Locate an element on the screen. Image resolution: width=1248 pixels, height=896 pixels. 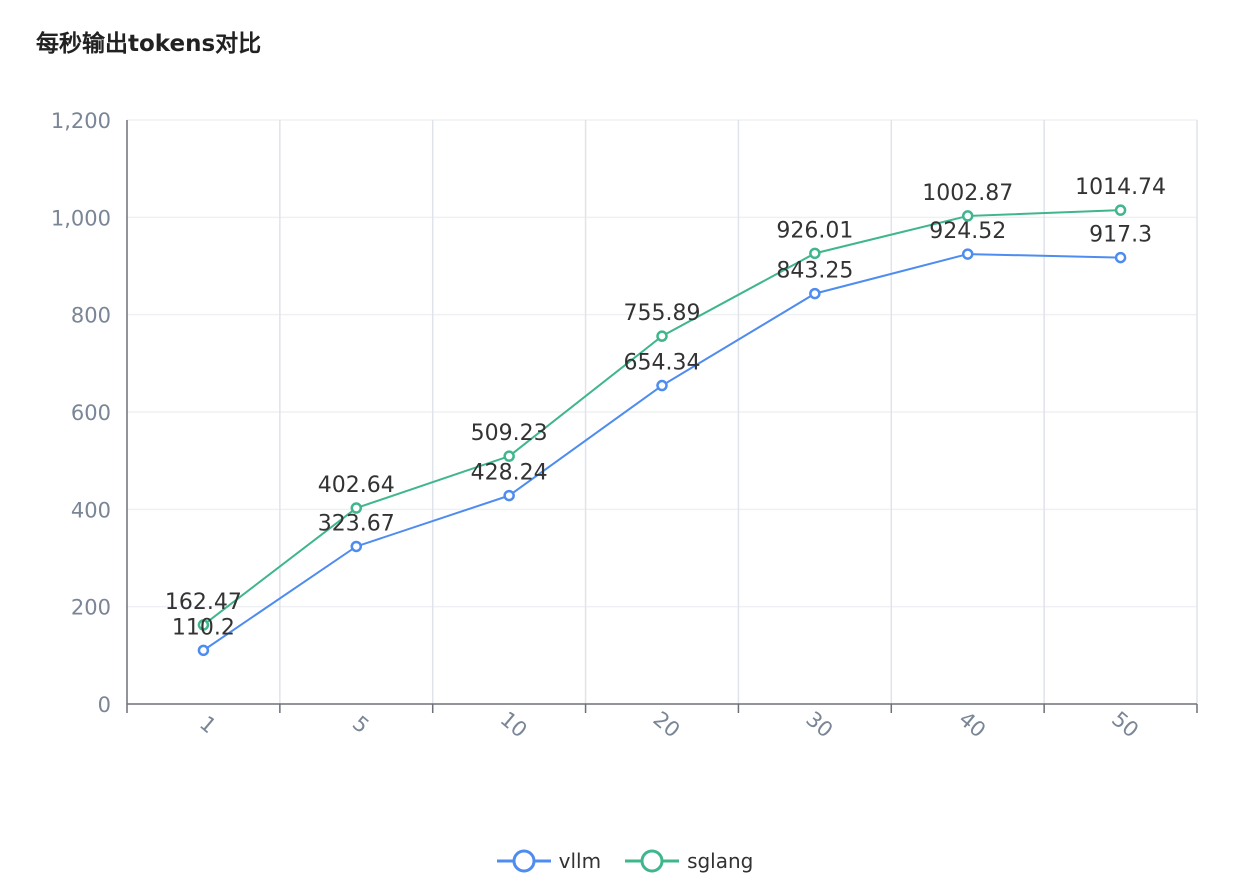
legend-item-vllm: vllm is located at coordinates (548, 861).